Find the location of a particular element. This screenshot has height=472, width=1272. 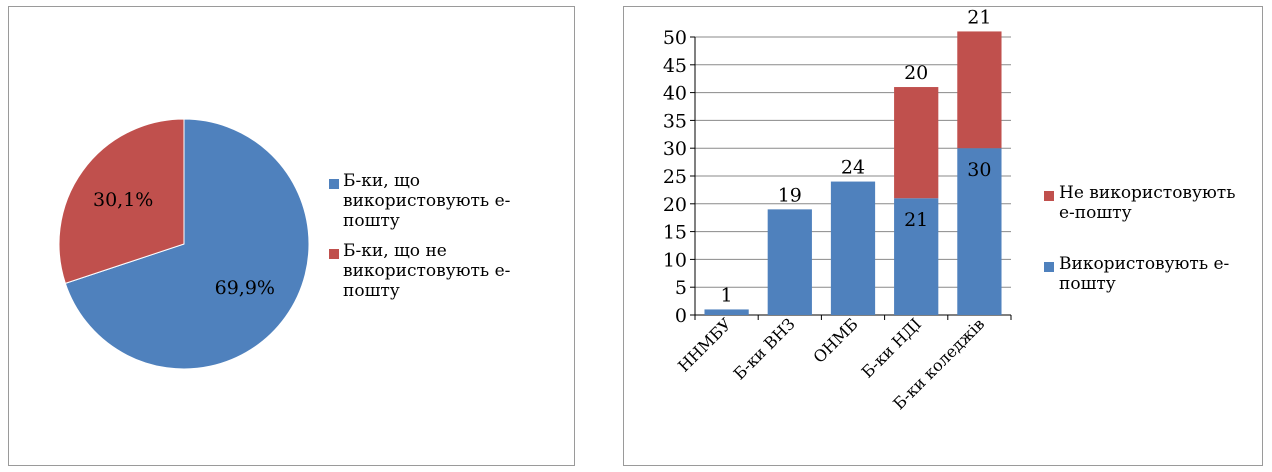

bar-data-label: 30 is located at coordinates (979, 170).